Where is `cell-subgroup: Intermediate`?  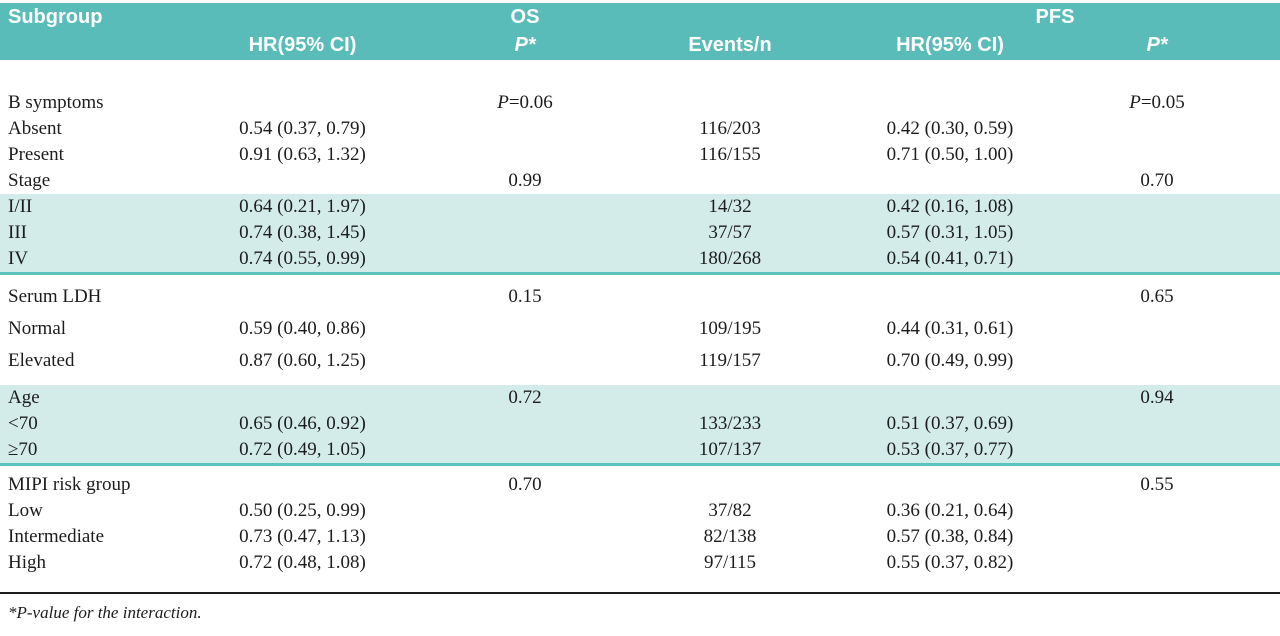
cell-subgroup: Intermediate is located at coordinates (56, 536).